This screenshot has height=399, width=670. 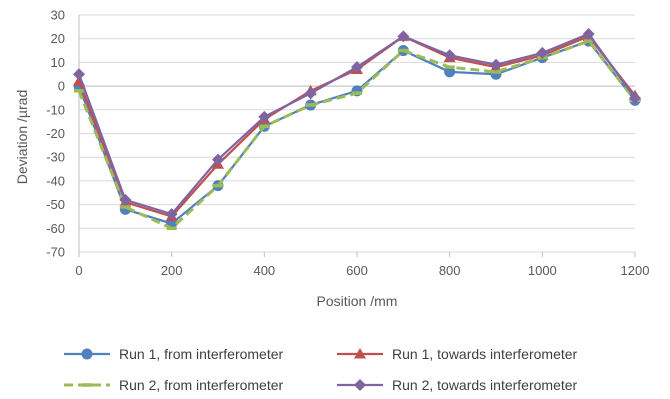 I want to click on y-tick-label: -20, so click(x=55, y=133).